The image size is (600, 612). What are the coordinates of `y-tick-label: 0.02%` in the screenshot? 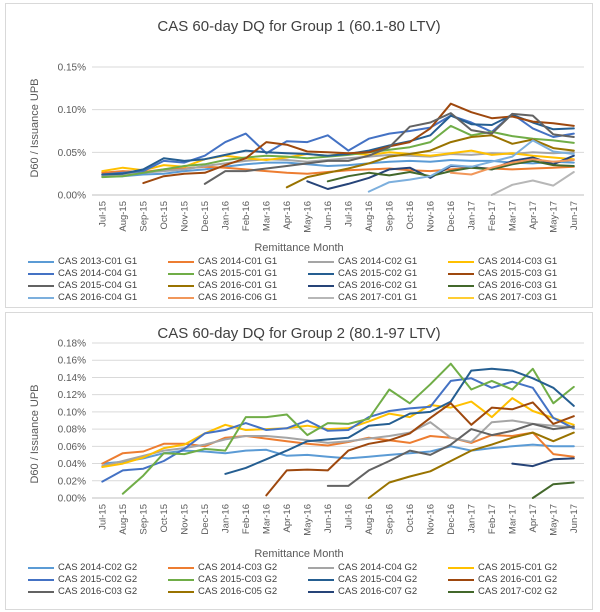 It's located at (72, 481).